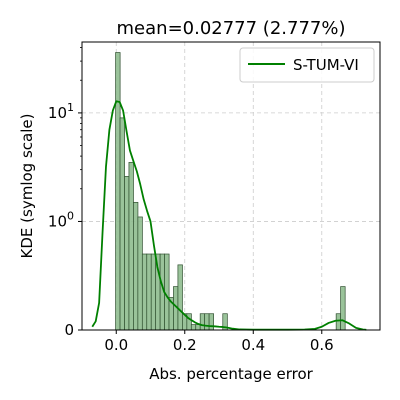  I want to click on x-tick-label: 0.0, so click(116, 345).